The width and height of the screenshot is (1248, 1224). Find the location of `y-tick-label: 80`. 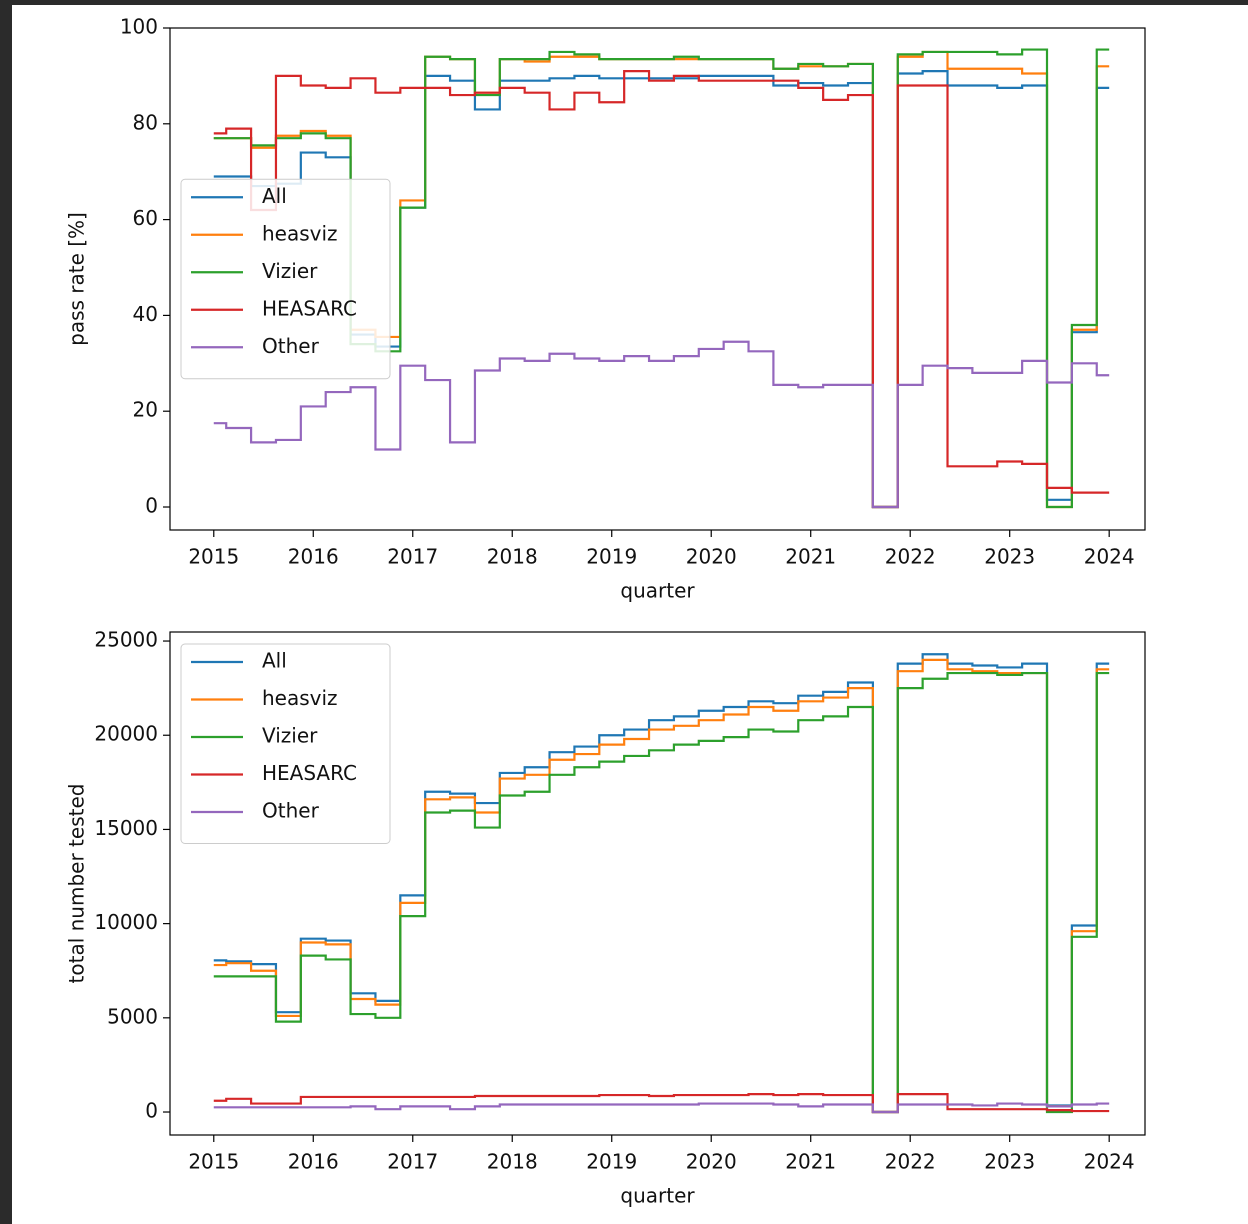

y-tick-label: 80 is located at coordinates (145, 122).